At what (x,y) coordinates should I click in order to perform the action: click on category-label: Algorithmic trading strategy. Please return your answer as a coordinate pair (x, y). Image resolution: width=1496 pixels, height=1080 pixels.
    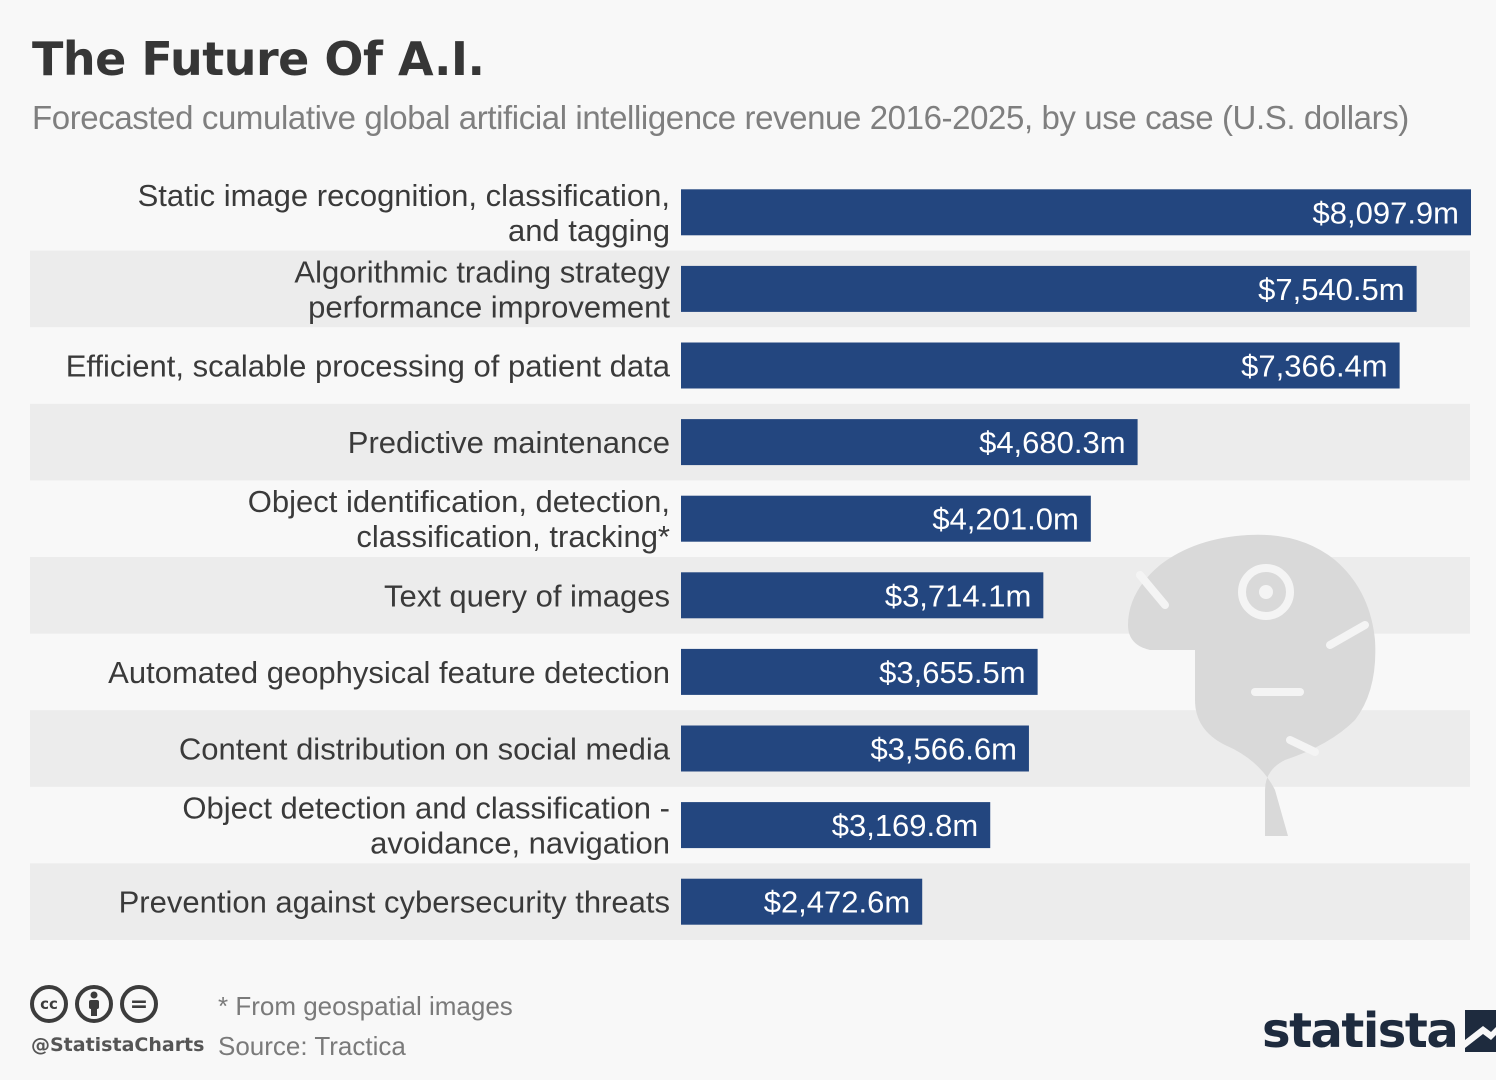
    Looking at the image, I should click on (482, 271).